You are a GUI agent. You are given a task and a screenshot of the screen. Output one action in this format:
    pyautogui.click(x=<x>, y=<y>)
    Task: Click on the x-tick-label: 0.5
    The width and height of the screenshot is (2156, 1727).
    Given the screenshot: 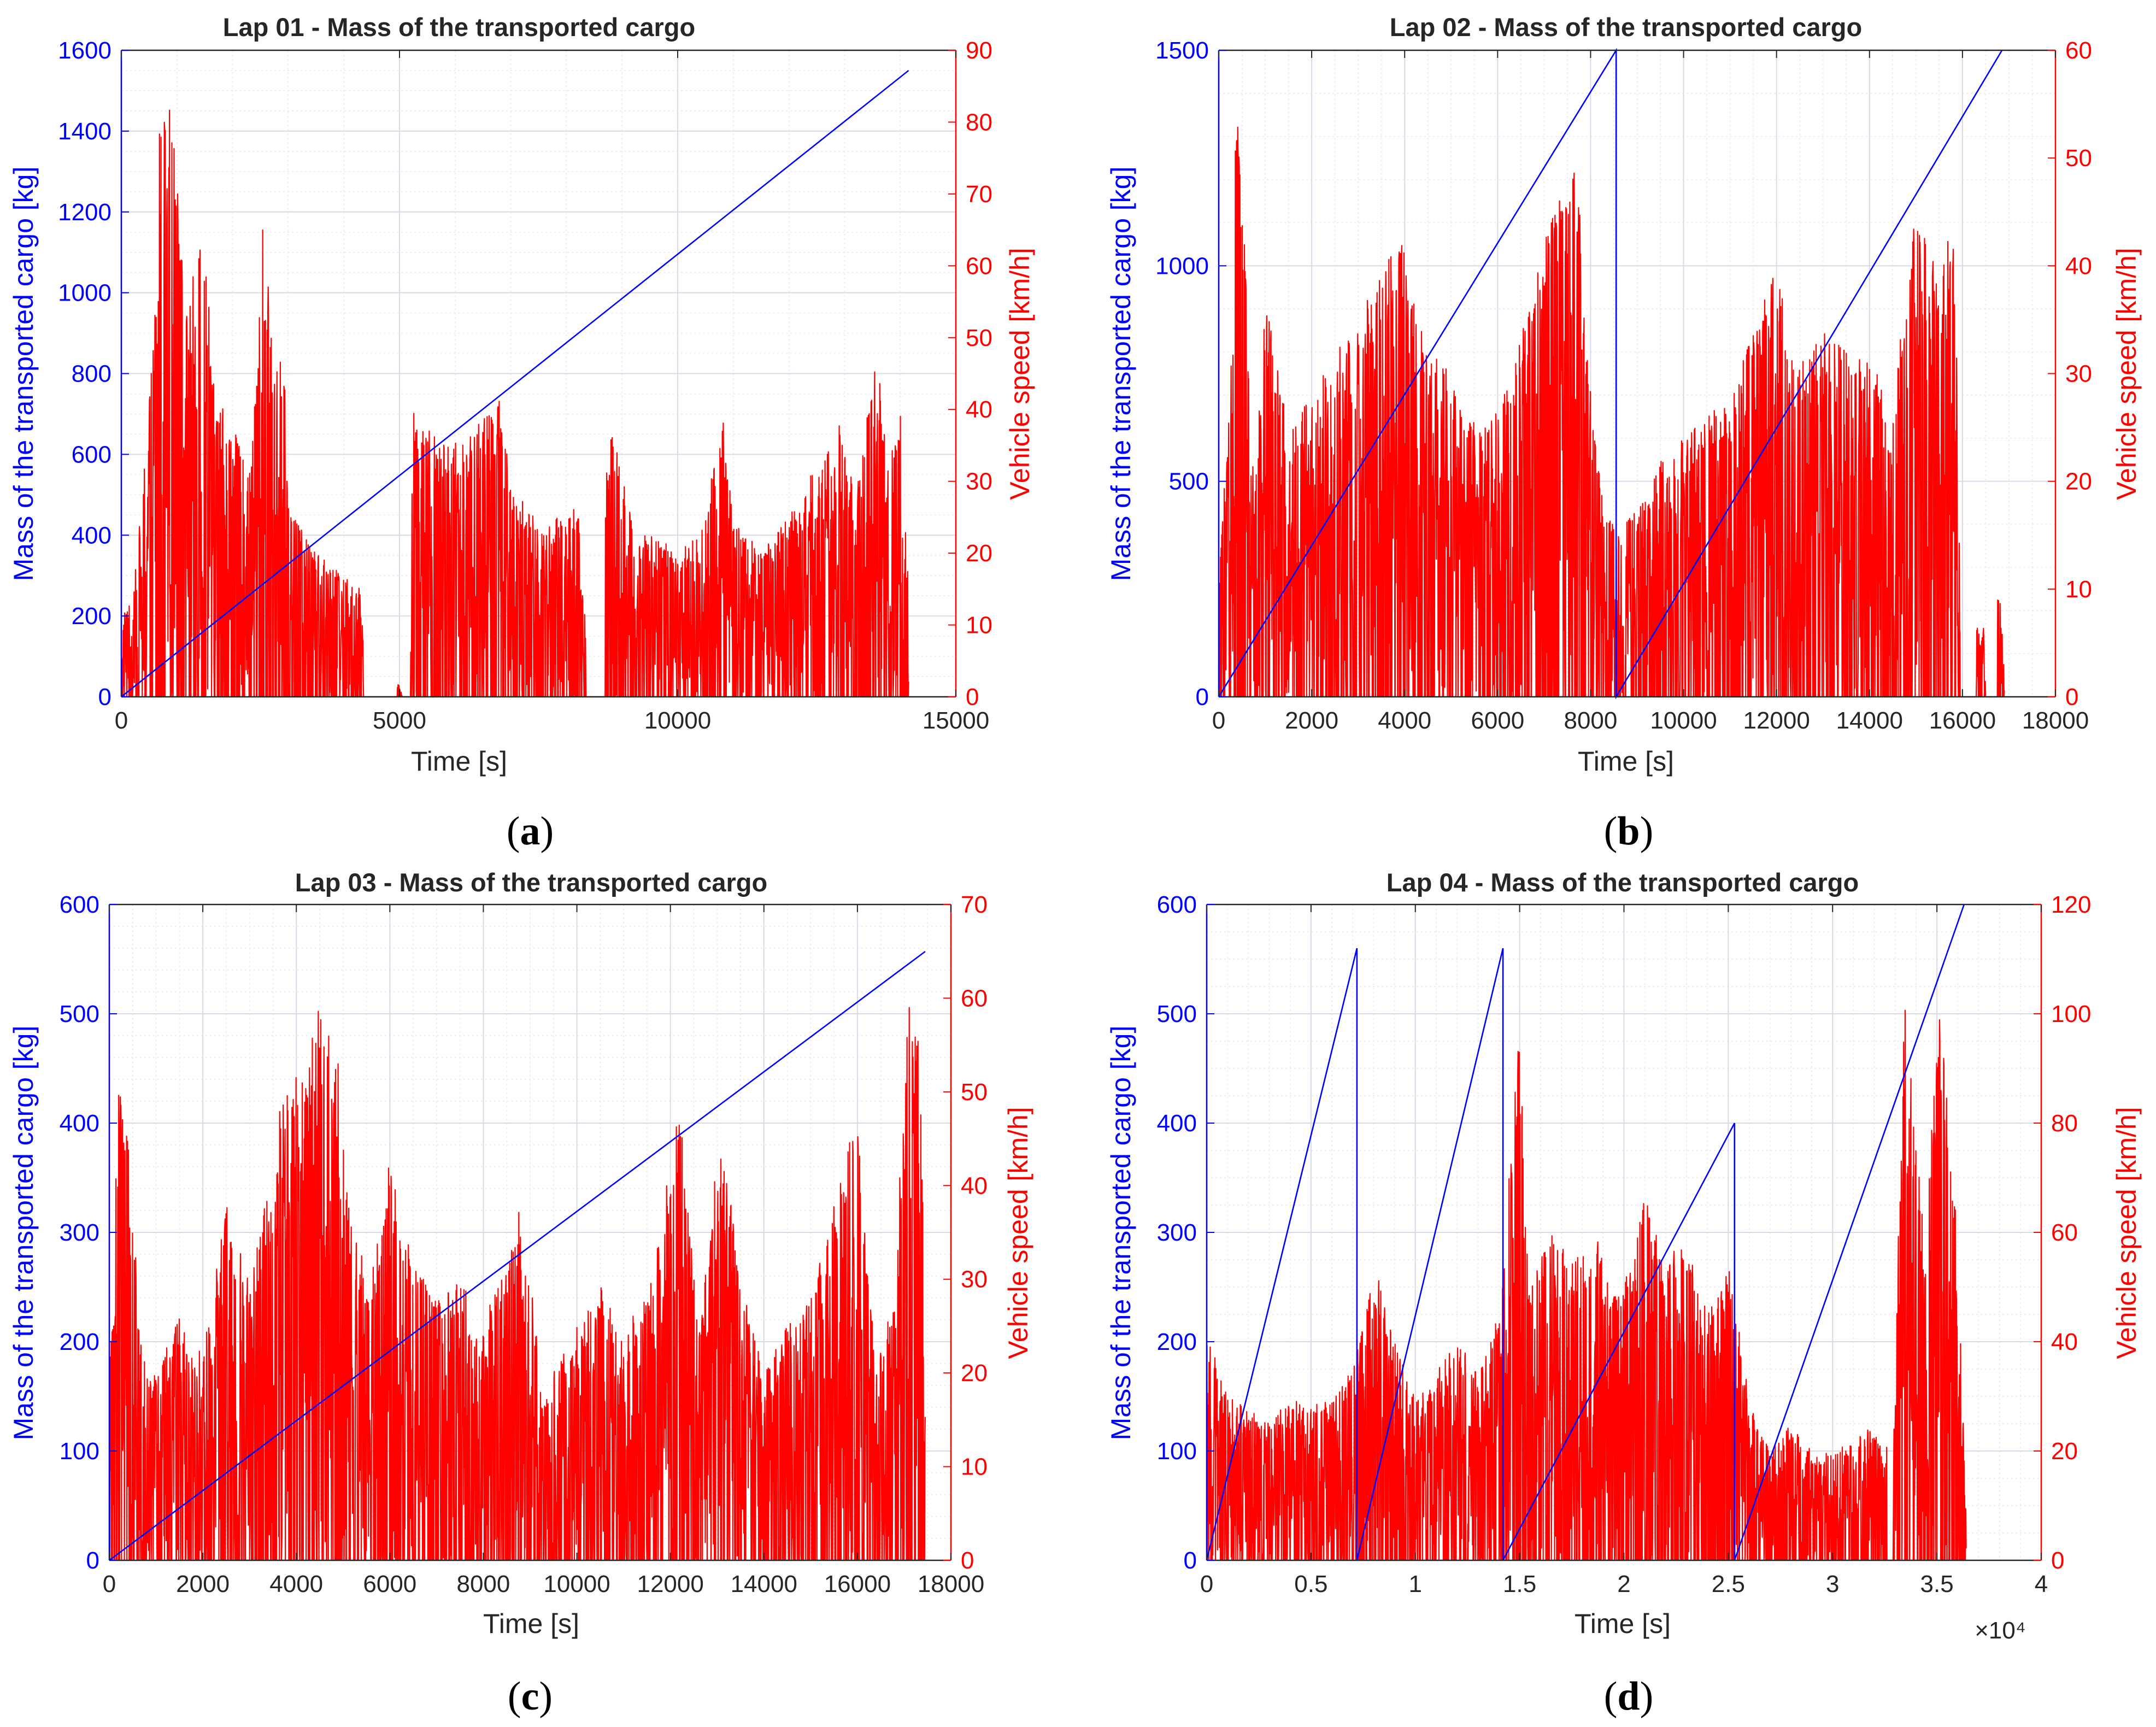 What is the action you would take?
    pyautogui.click(x=1310, y=1584)
    